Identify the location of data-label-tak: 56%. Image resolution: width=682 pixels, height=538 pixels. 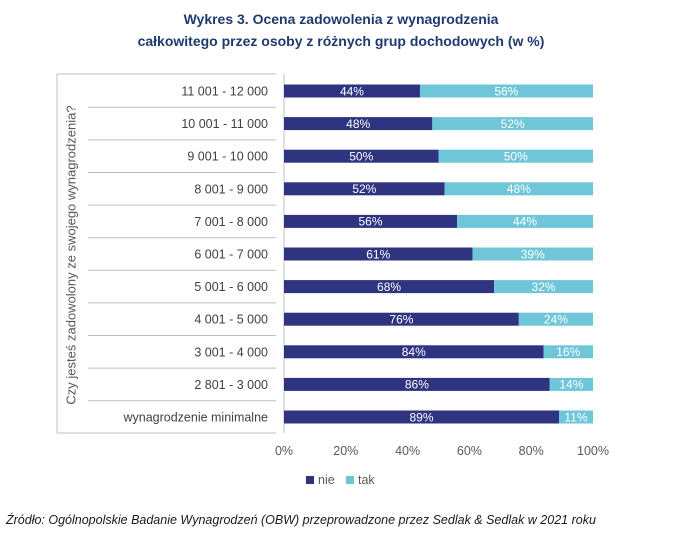
(506, 91).